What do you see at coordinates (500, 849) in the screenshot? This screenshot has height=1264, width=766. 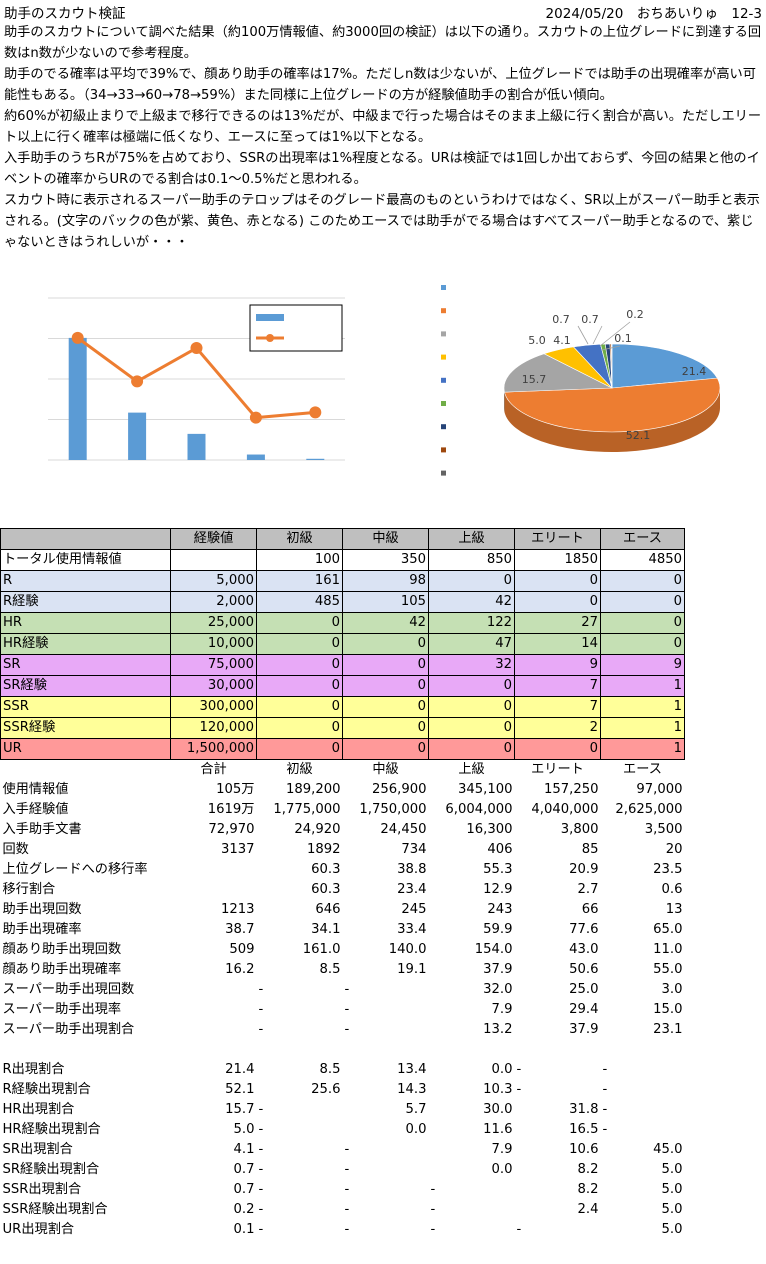 I see `table-cell: 406` at bounding box center [500, 849].